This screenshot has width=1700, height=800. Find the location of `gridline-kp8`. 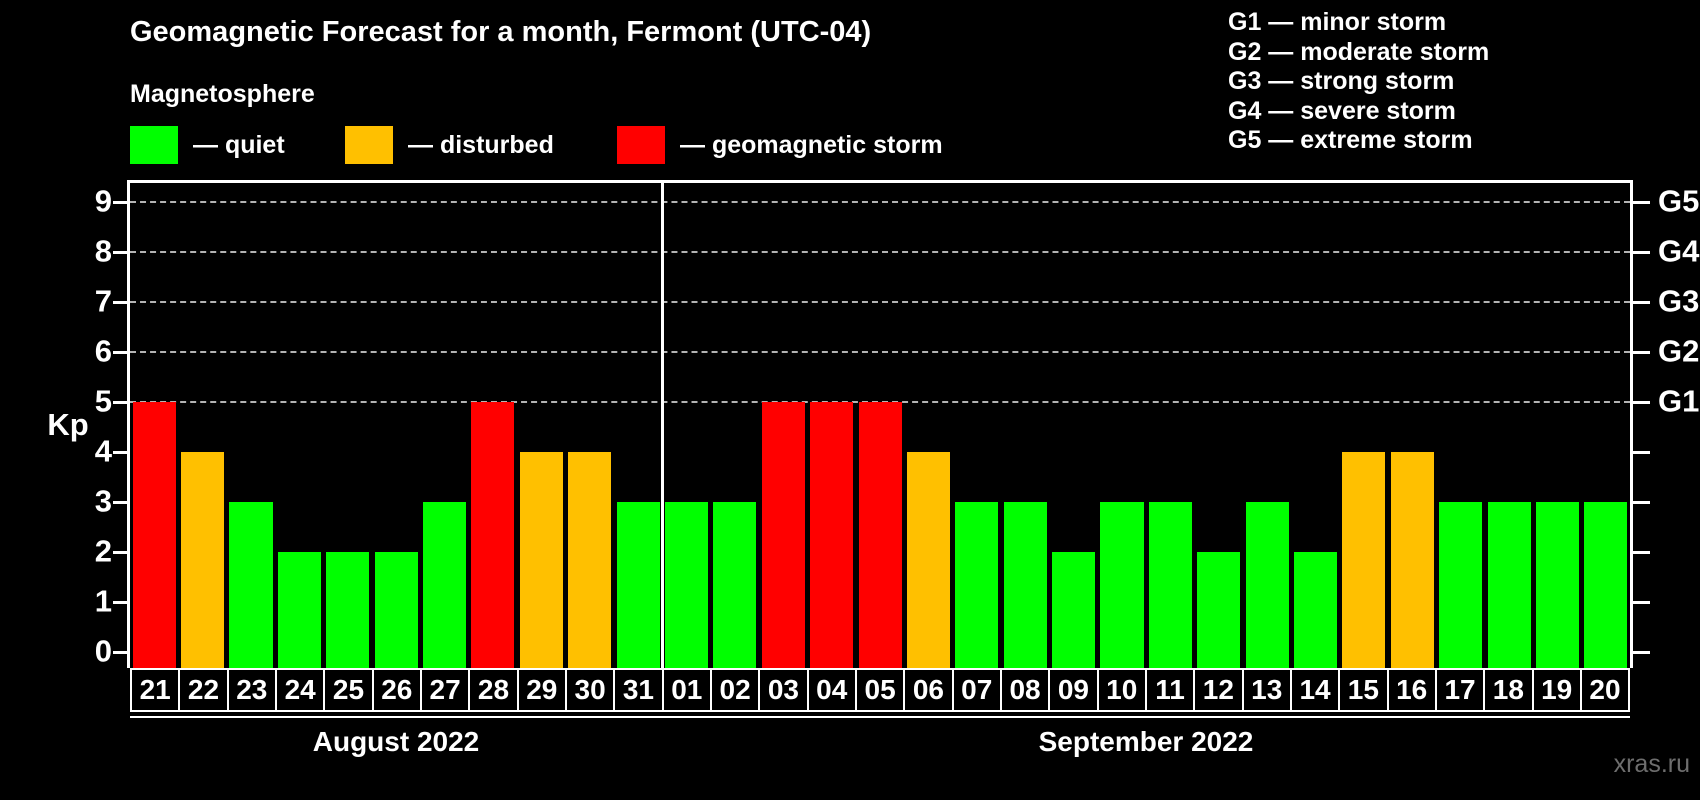

gridline-kp8 is located at coordinates (880, 252).